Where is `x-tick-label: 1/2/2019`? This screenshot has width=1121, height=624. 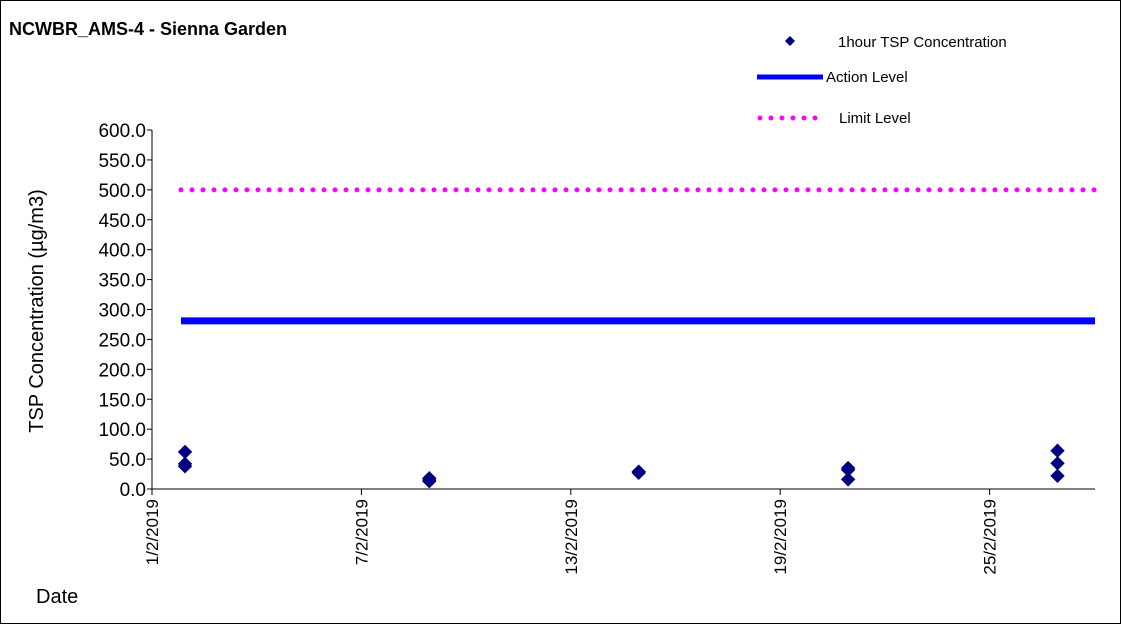 x-tick-label: 1/2/2019 is located at coordinates (152, 532).